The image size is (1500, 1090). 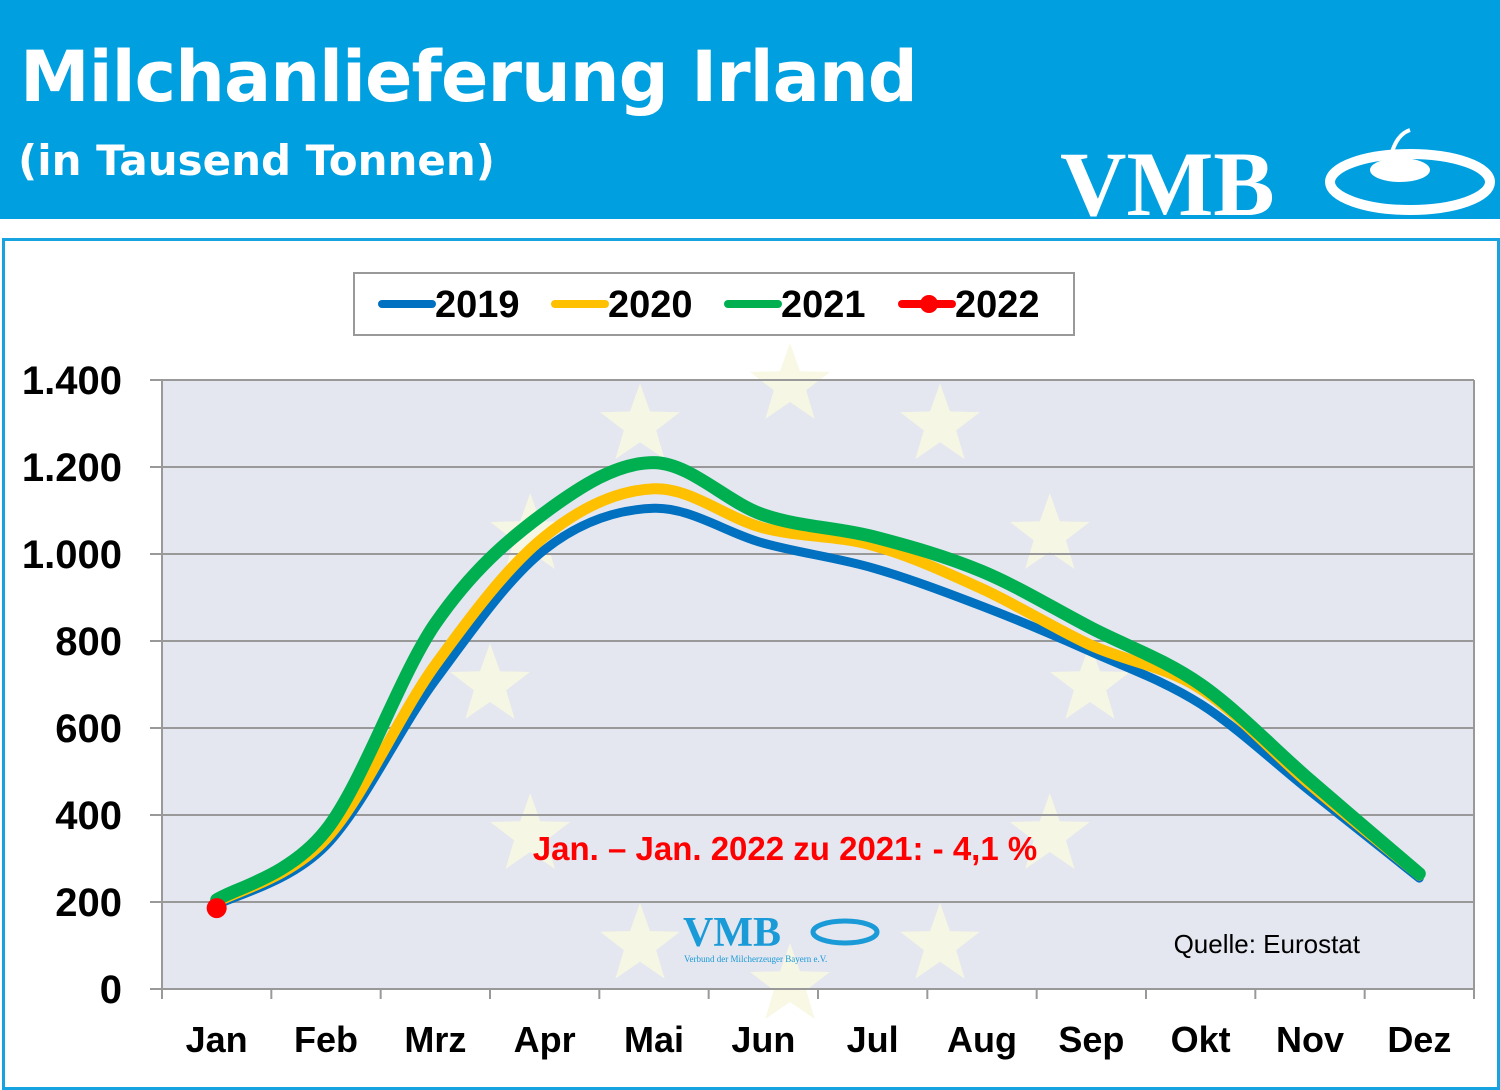 What do you see at coordinates (326, 1039) in the screenshot?
I see `x-tick-label: Feb` at bounding box center [326, 1039].